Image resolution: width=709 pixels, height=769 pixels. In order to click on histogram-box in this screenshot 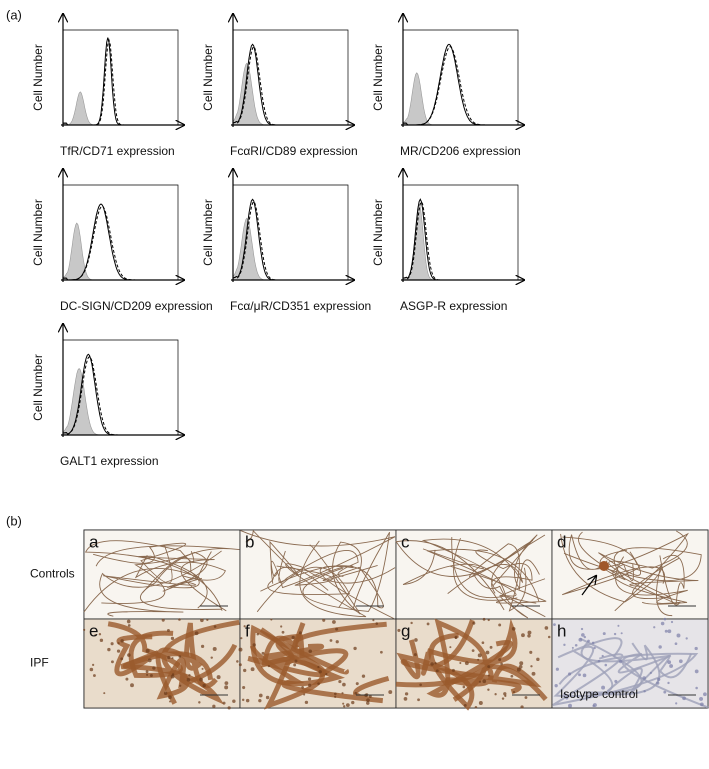, I will do `click(291, 232)`.